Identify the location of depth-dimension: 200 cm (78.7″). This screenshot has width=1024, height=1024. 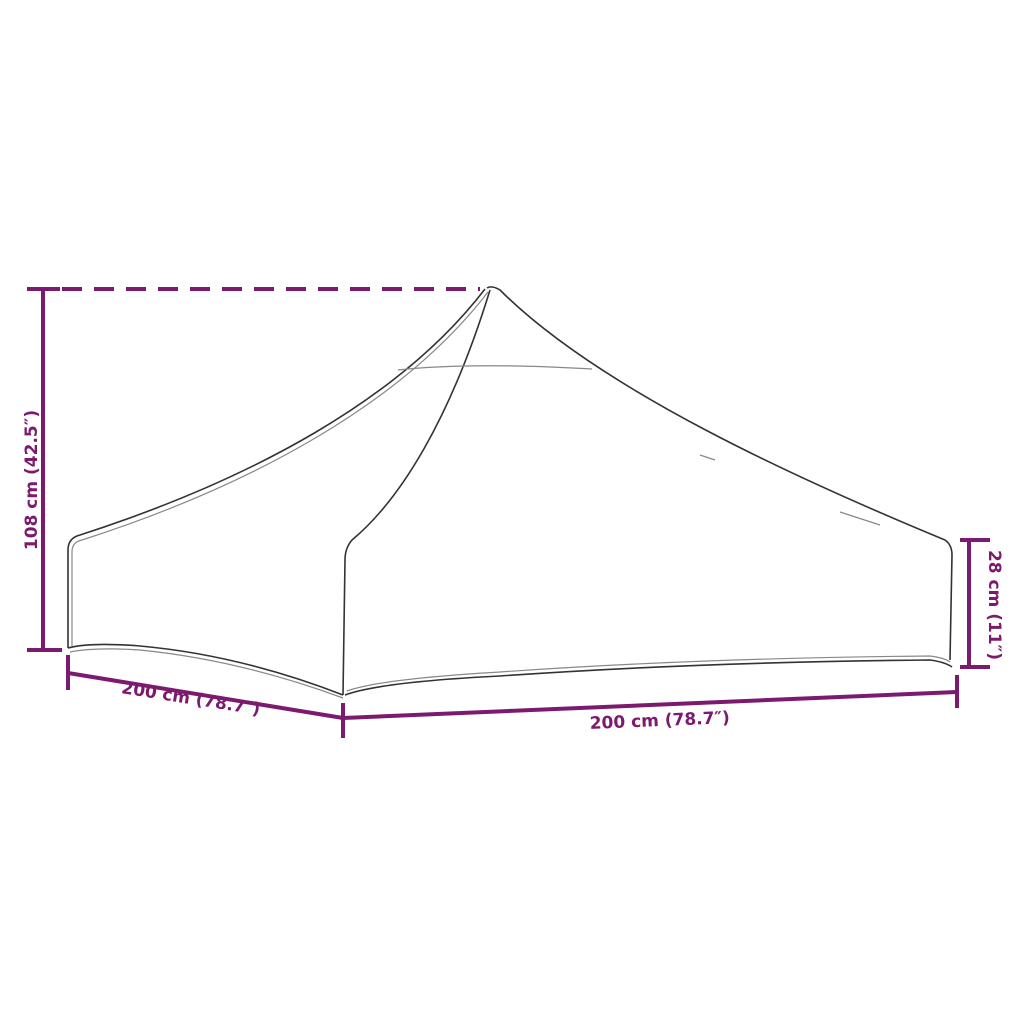
(205, 696).